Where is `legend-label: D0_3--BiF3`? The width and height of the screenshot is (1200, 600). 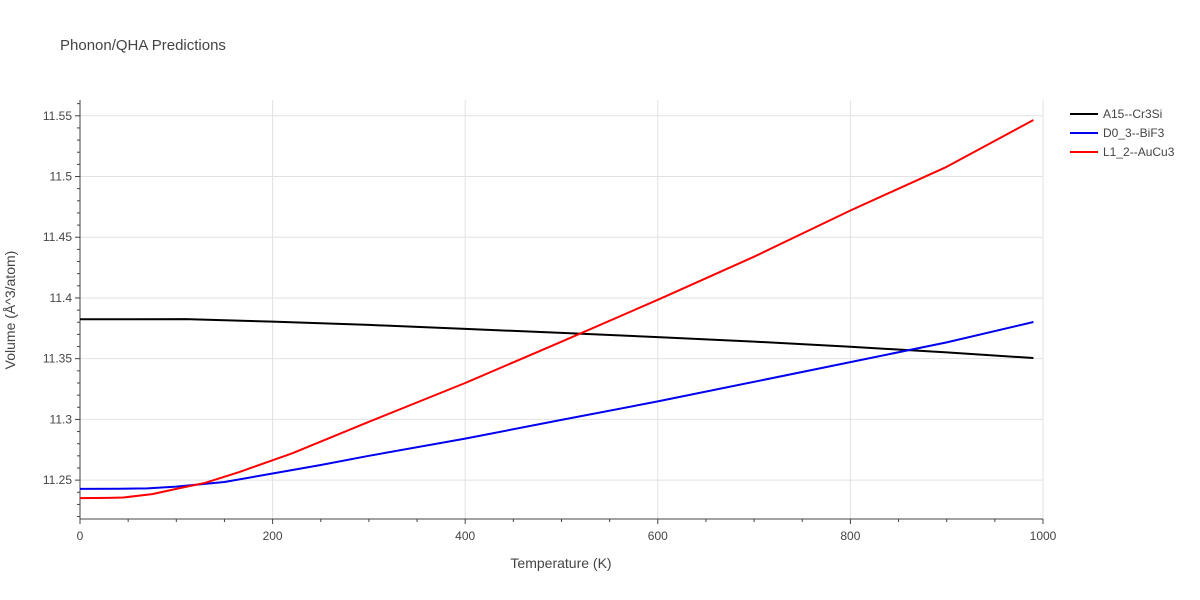
legend-label: D0_3--BiF3 is located at coordinates (1134, 133).